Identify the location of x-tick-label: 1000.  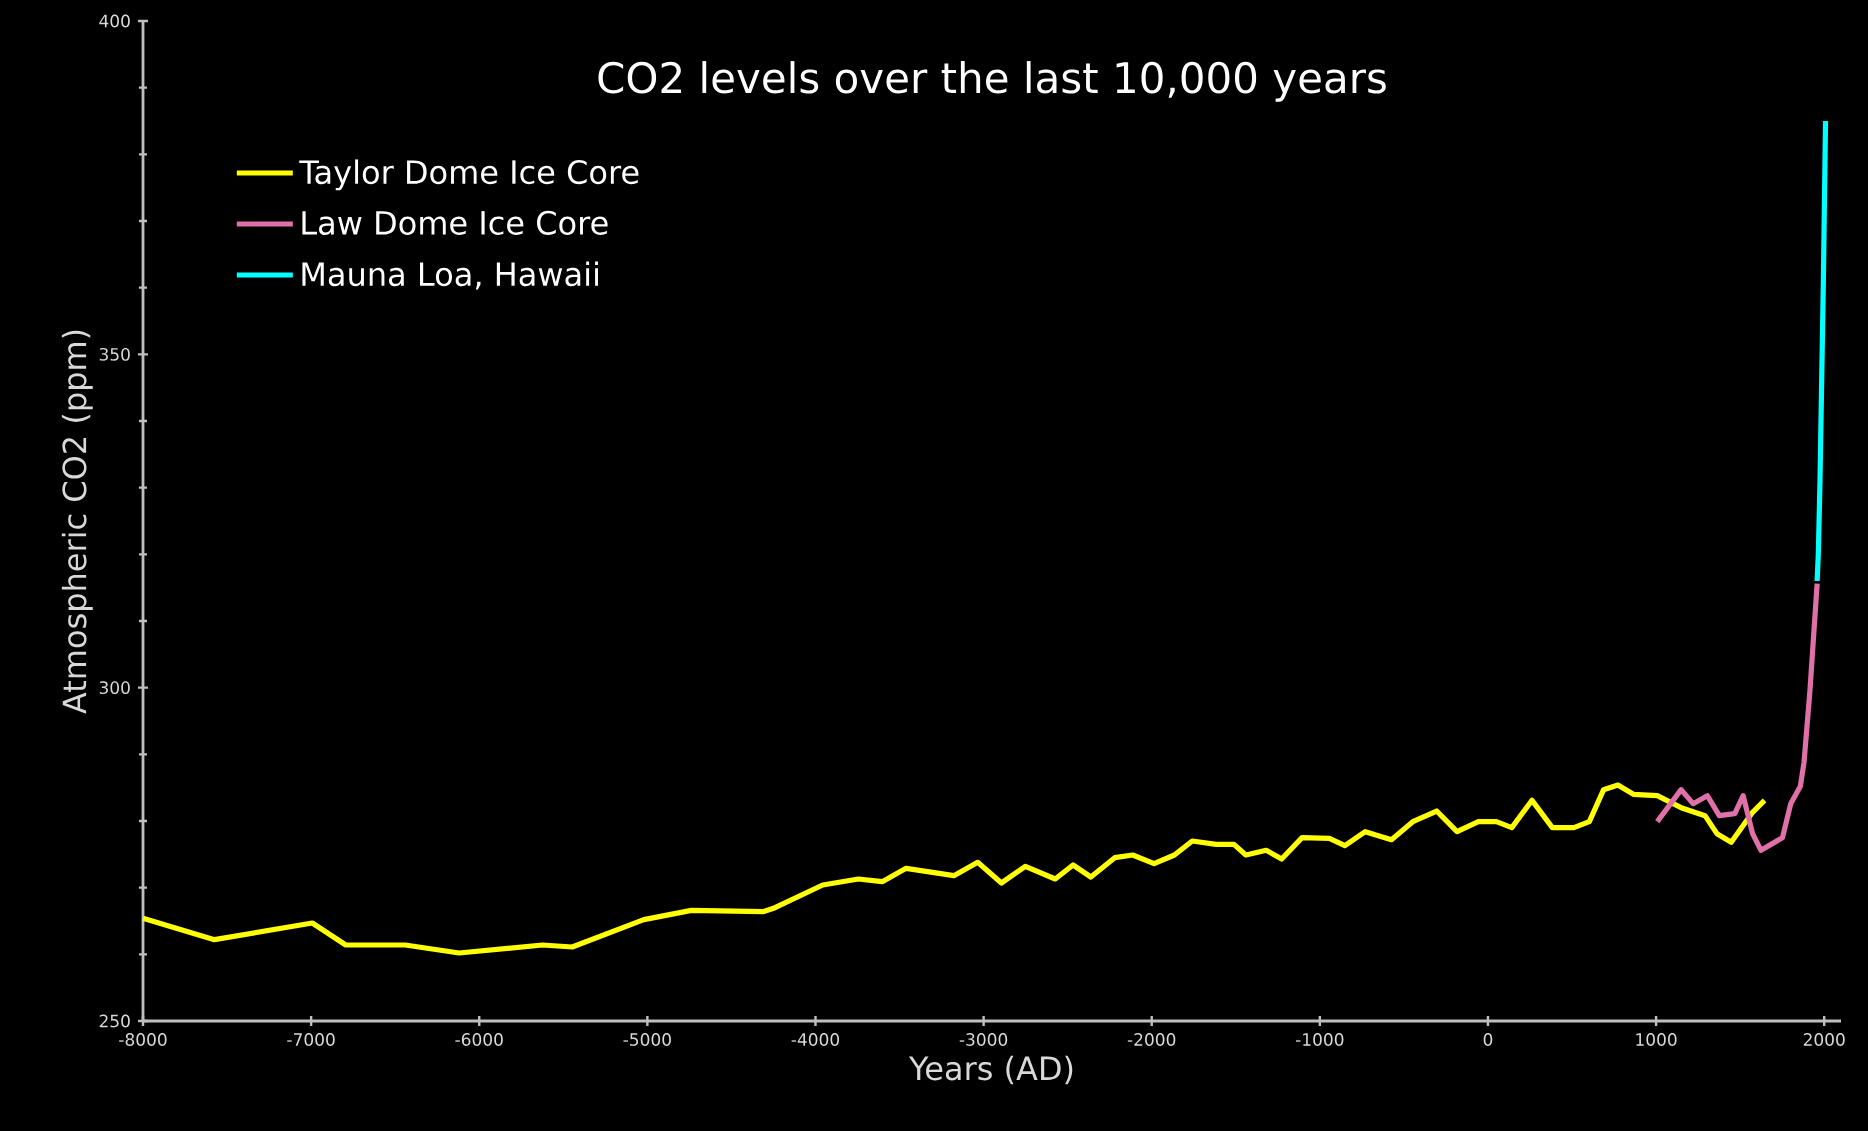
(1656, 1039).